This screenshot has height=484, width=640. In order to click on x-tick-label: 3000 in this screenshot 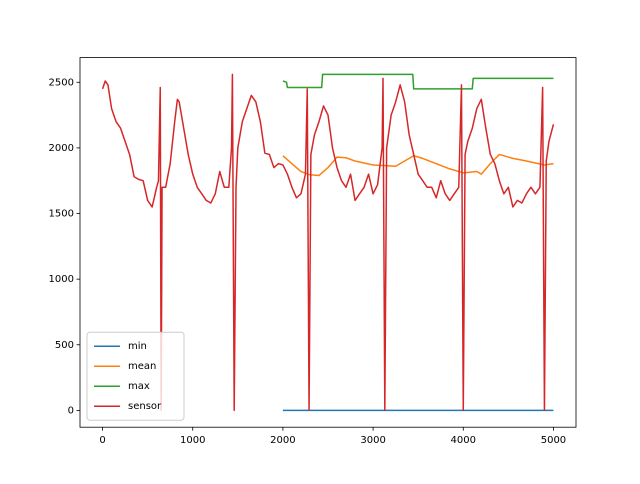, I will do `click(372, 440)`.